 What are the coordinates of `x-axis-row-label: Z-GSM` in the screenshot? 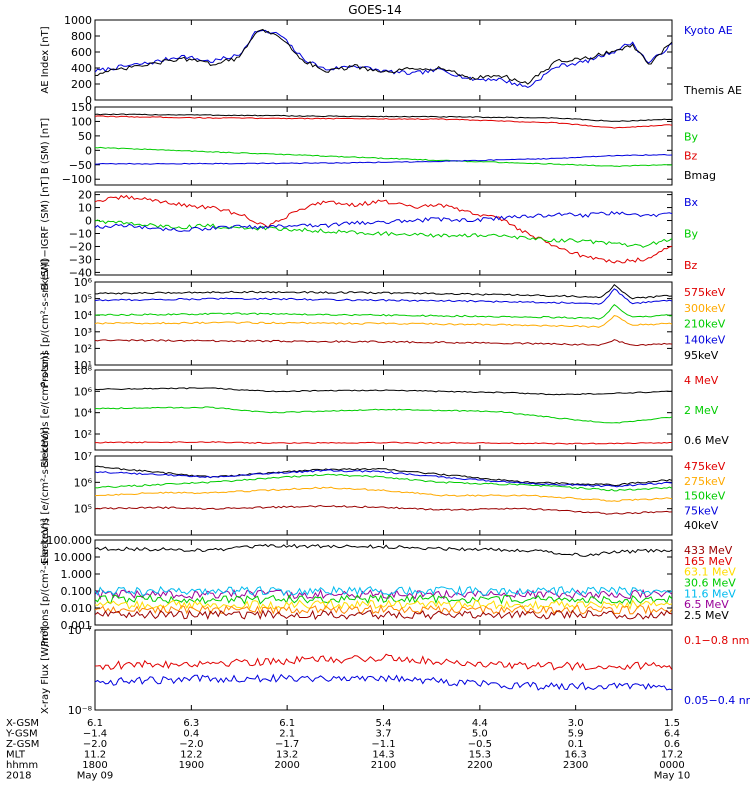 It's located at (22, 744).